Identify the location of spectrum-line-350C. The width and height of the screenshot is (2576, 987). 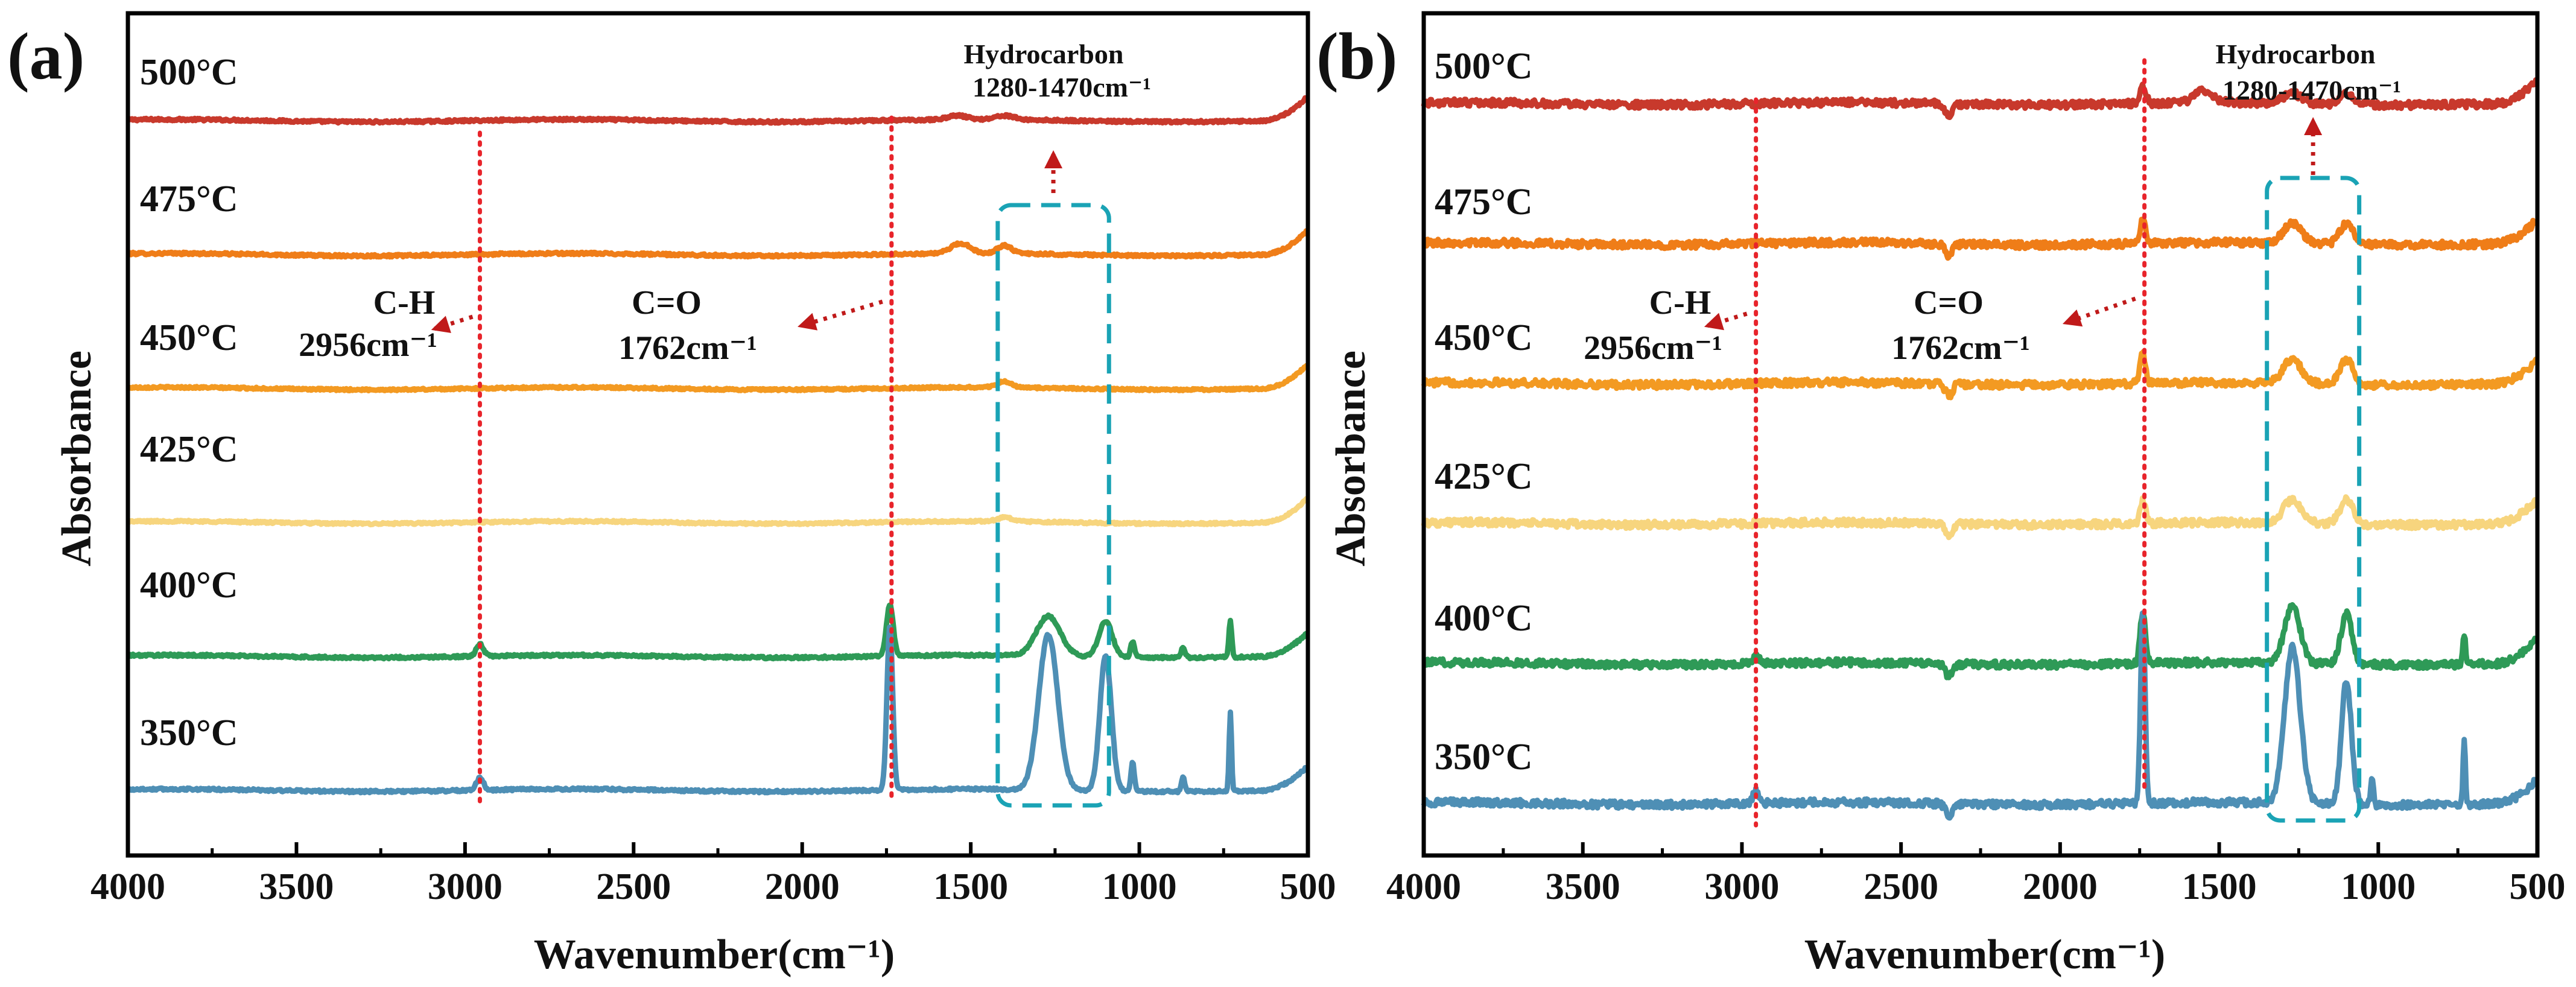
(1980, 715).